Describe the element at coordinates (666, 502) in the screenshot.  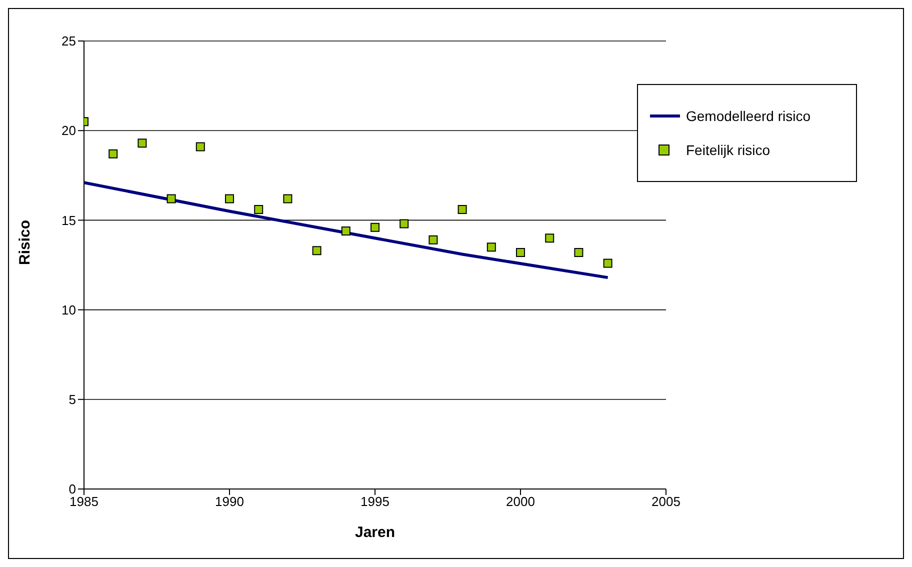
I see `x-tick-label: 2005` at that location.